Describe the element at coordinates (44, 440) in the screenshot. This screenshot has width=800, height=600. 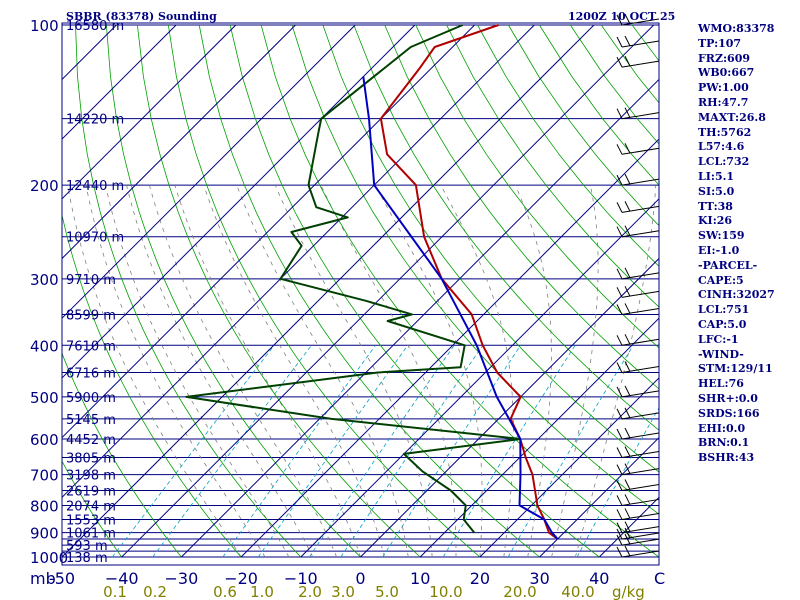
I see `pressure-tick-label: 600` at that location.